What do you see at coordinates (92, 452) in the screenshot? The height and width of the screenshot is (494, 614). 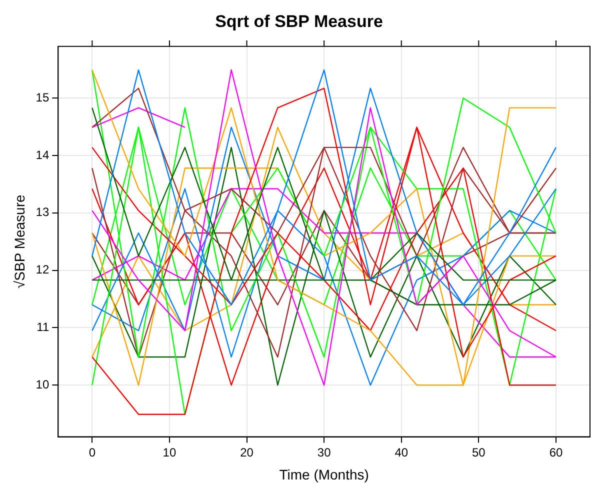 I see `x-tick-label: 0` at bounding box center [92, 452].